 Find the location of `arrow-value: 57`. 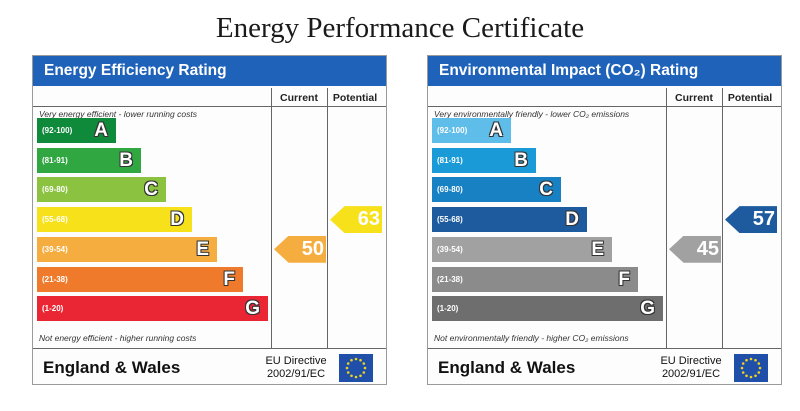

arrow-value: 57 is located at coordinates (763, 219).